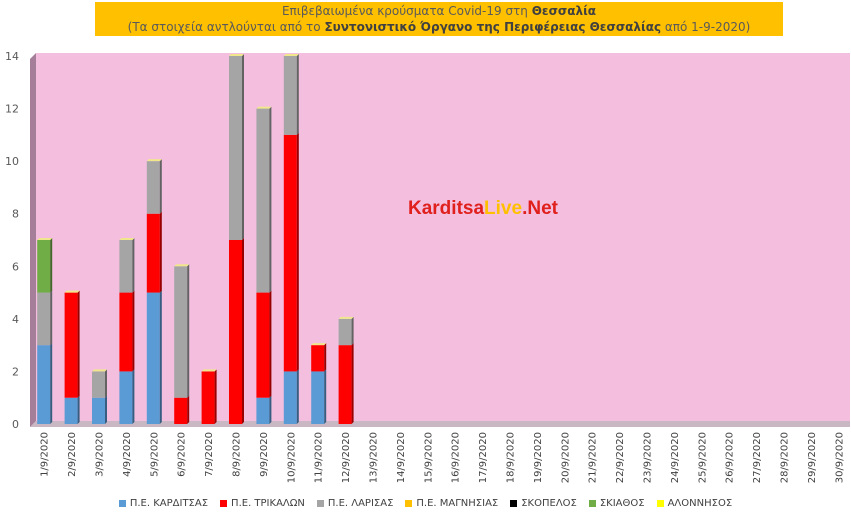  I want to click on x-tick-label: 29/9/2020, so click(812, 457).